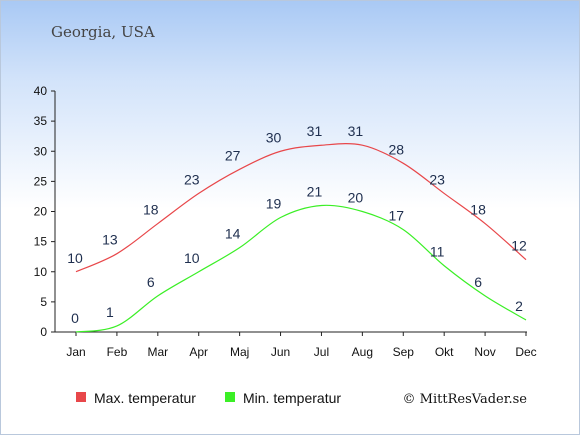 This screenshot has width=580, height=435. What do you see at coordinates (519, 246) in the screenshot?
I see `data-label-max: 12` at bounding box center [519, 246].